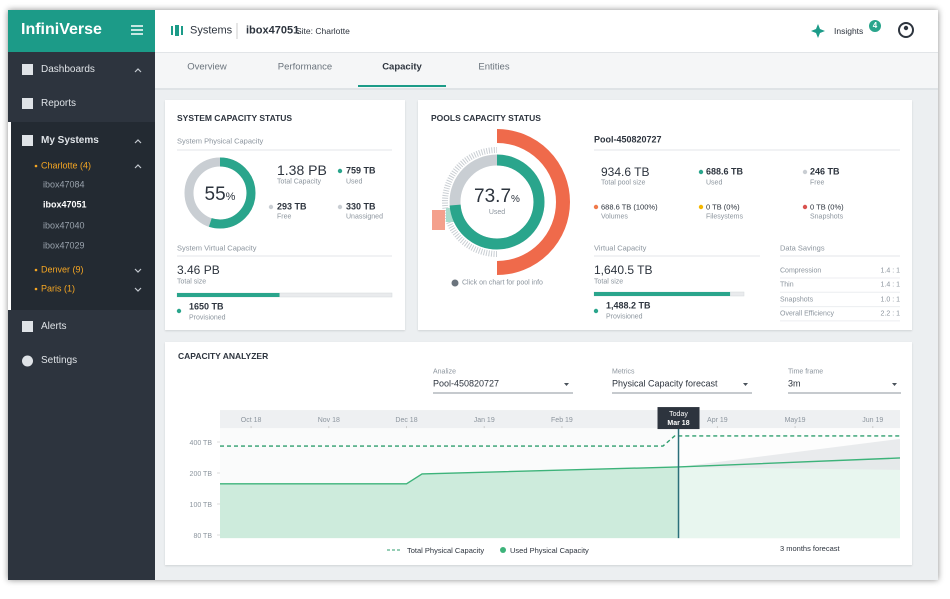 The height and width of the screenshot is (599, 950). What do you see at coordinates (299, 182) in the screenshot?
I see `stat-label: Total Capacity` at bounding box center [299, 182].